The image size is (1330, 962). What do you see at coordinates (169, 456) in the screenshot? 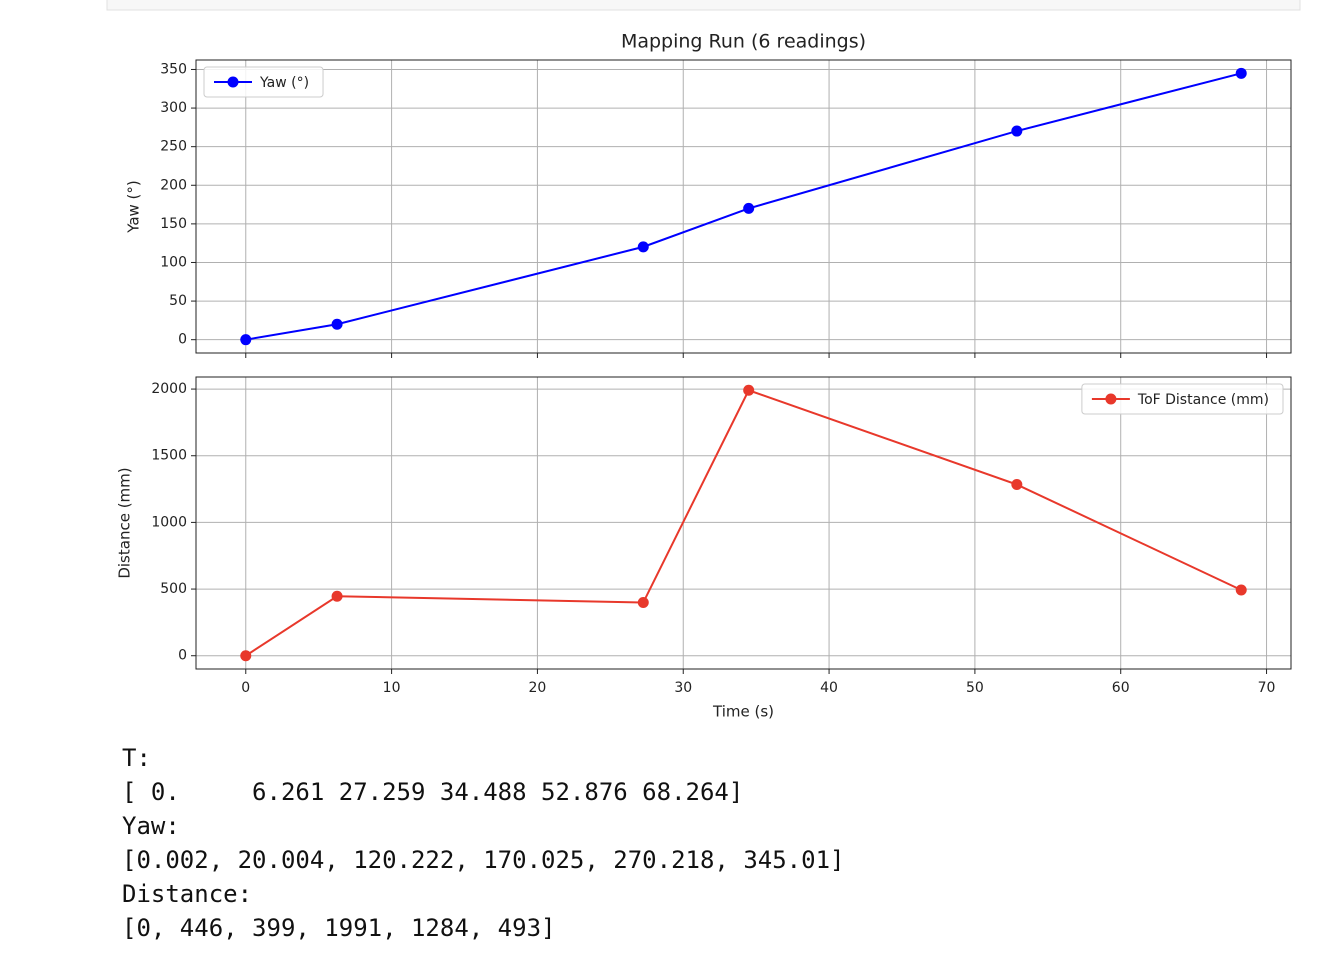
I see `y-tick-label: 1500` at bounding box center [169, 456].